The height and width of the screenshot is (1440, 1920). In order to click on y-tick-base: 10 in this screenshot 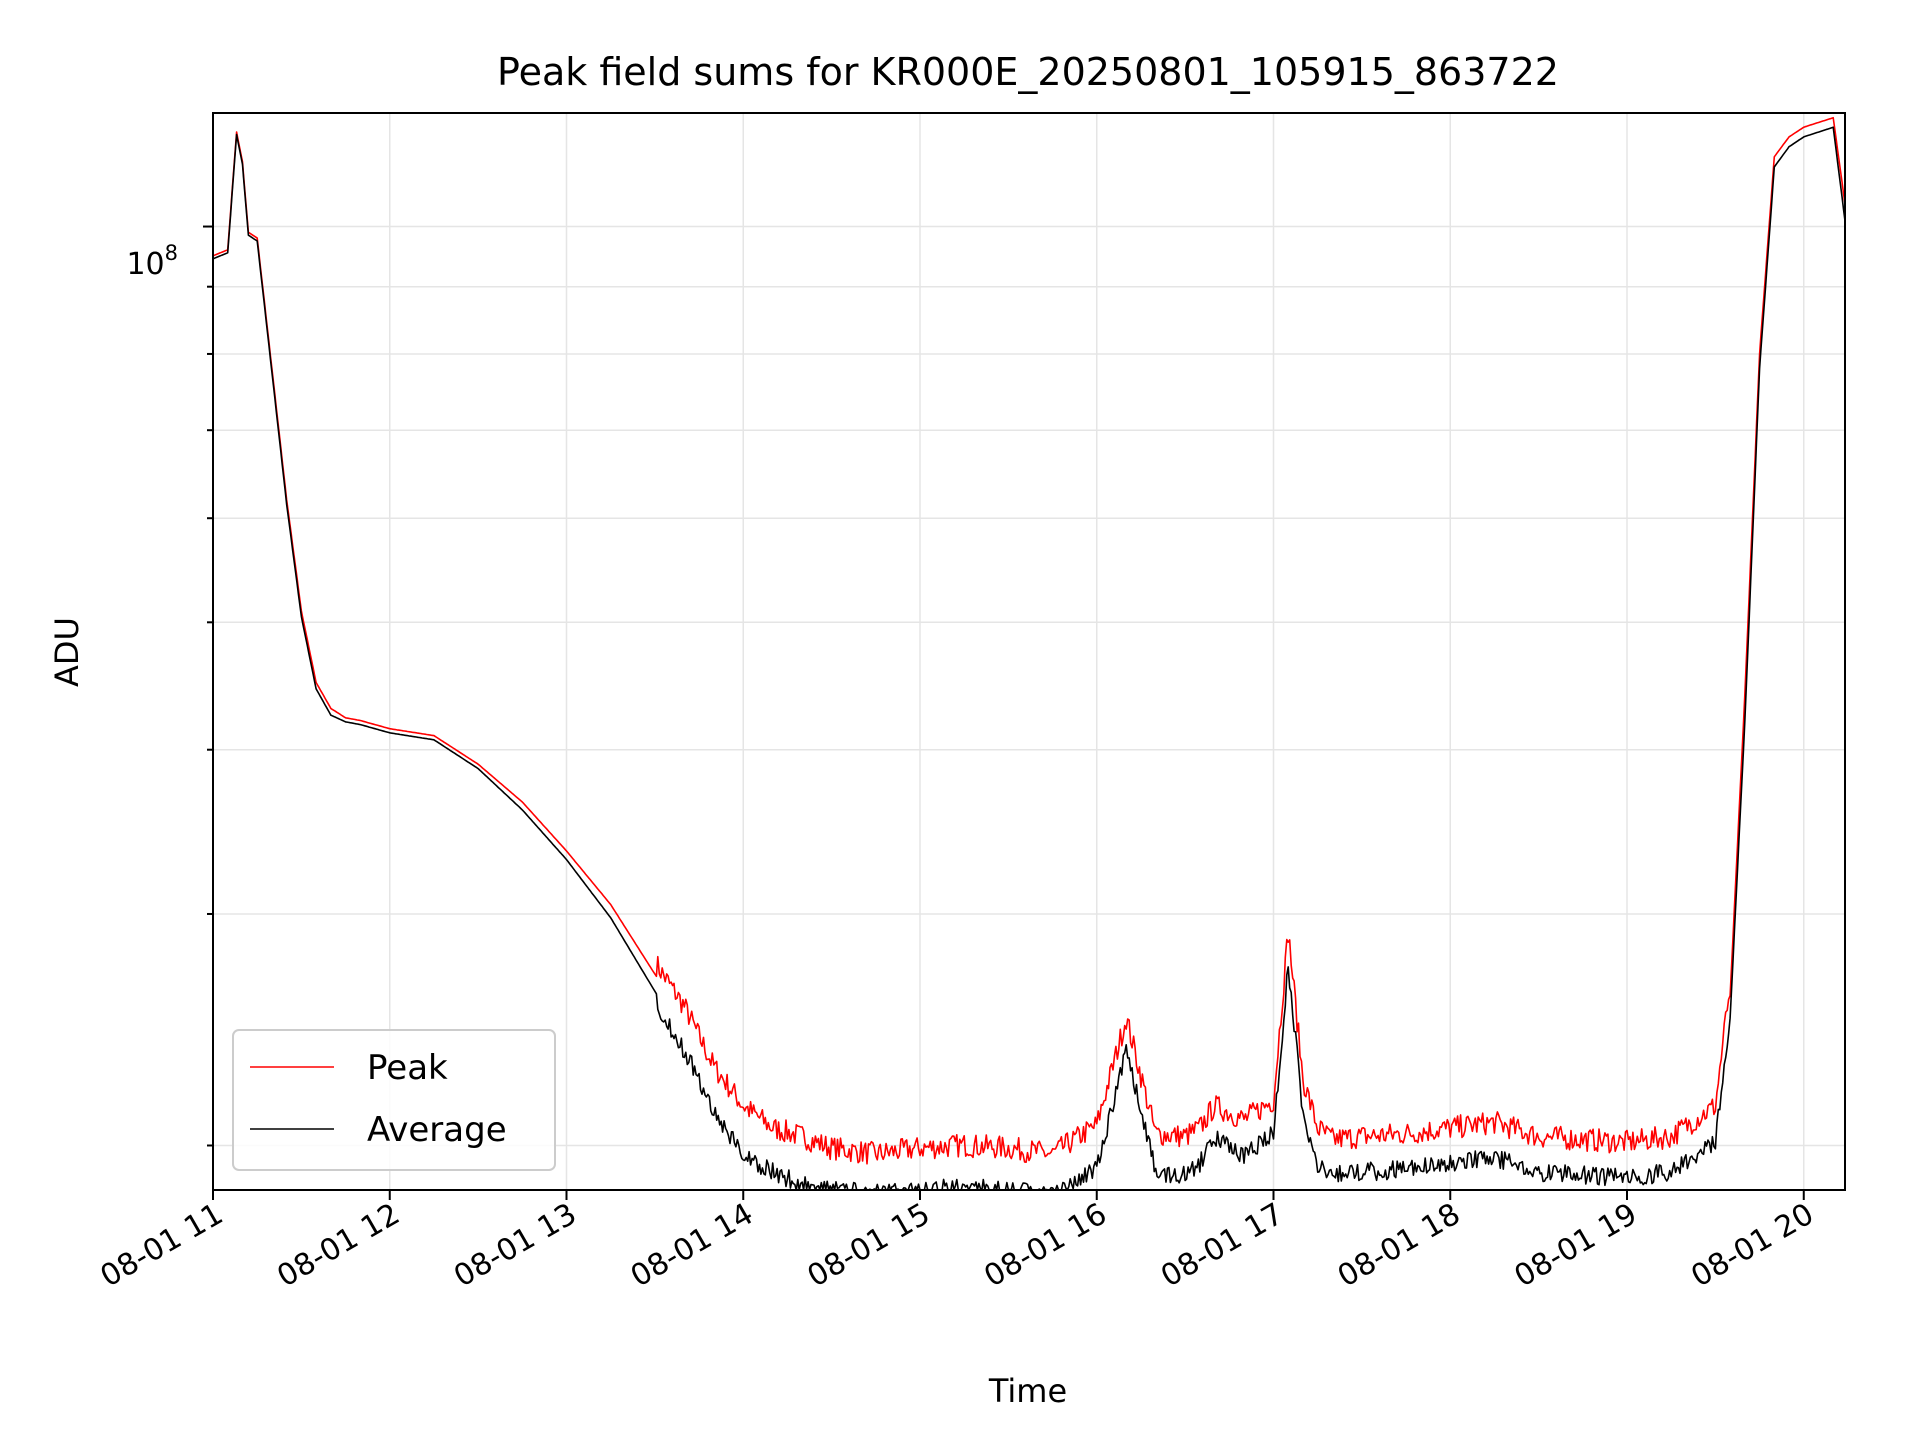, I will do `click(145, 264)`.